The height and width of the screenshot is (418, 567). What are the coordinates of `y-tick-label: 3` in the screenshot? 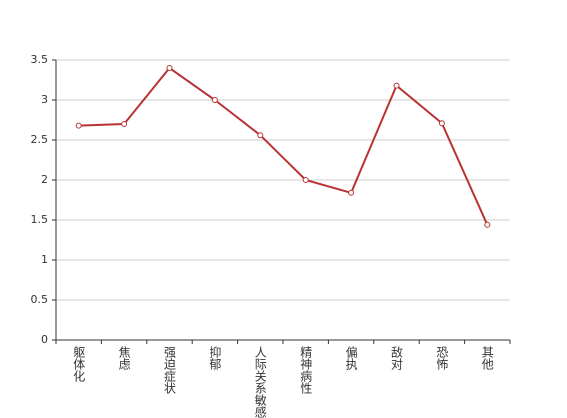 It's located at (44, 99).